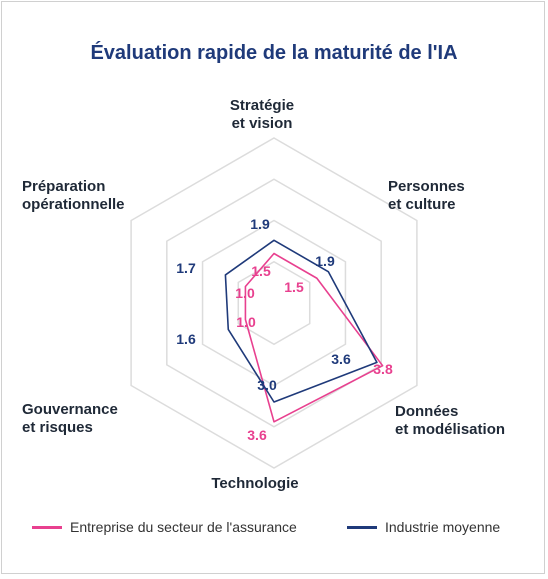 This screenshot has height=579, width=548. What do you see at coordinates (267, 385) in the screenshot?
I see `value-label-s1-3: 3.0` at bounding box center [267, 385].